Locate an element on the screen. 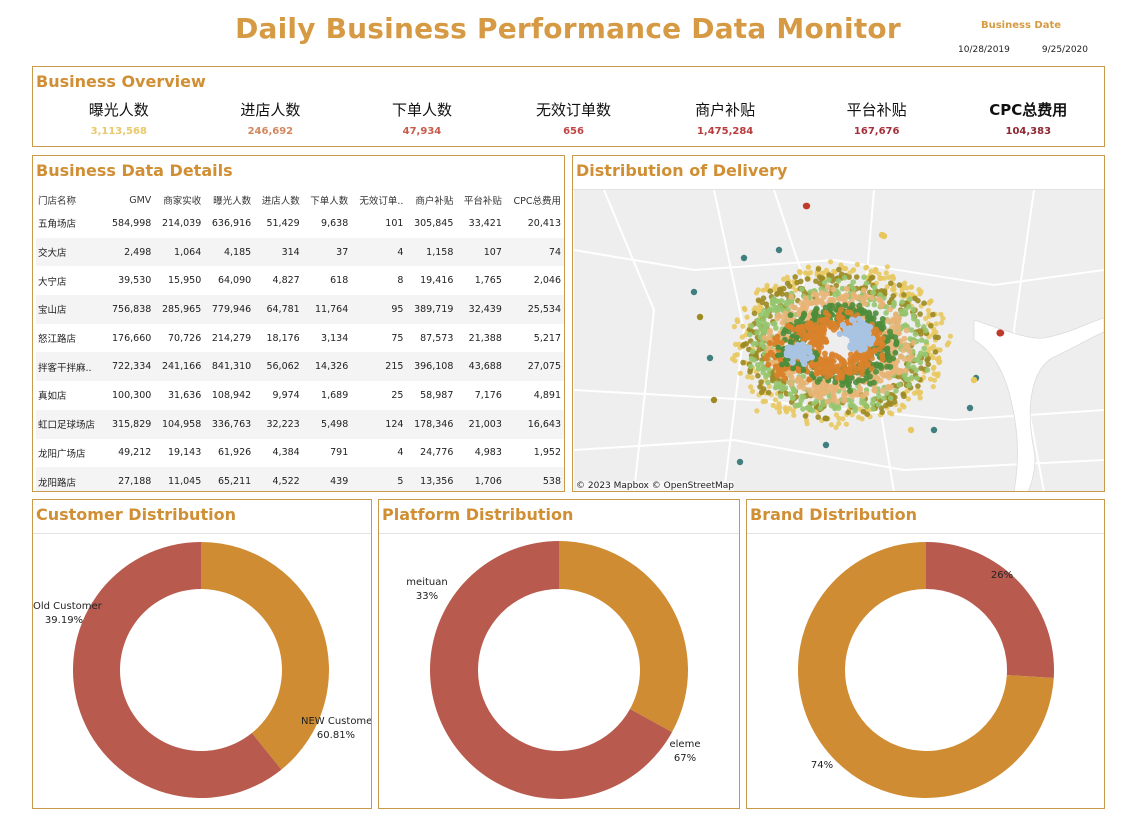 The image size is (1131, 814). kpi-value: 246,692 is located at coordinates (270, 131).